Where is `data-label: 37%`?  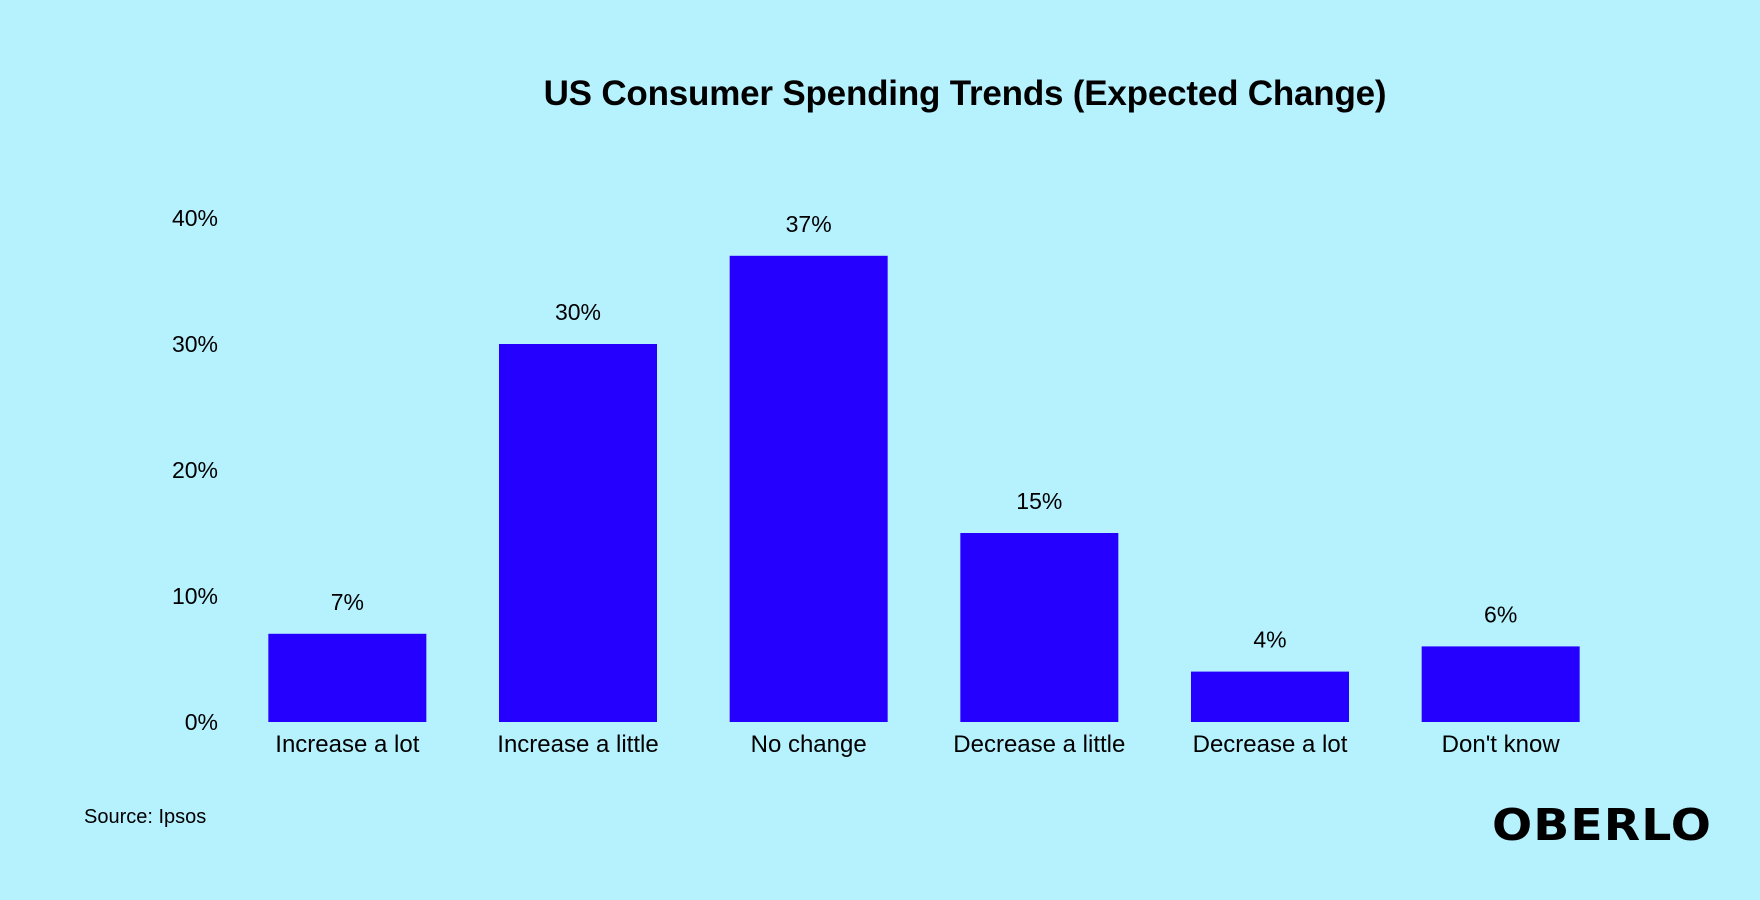 data-label: 37% is located at coordinates (809, 224).